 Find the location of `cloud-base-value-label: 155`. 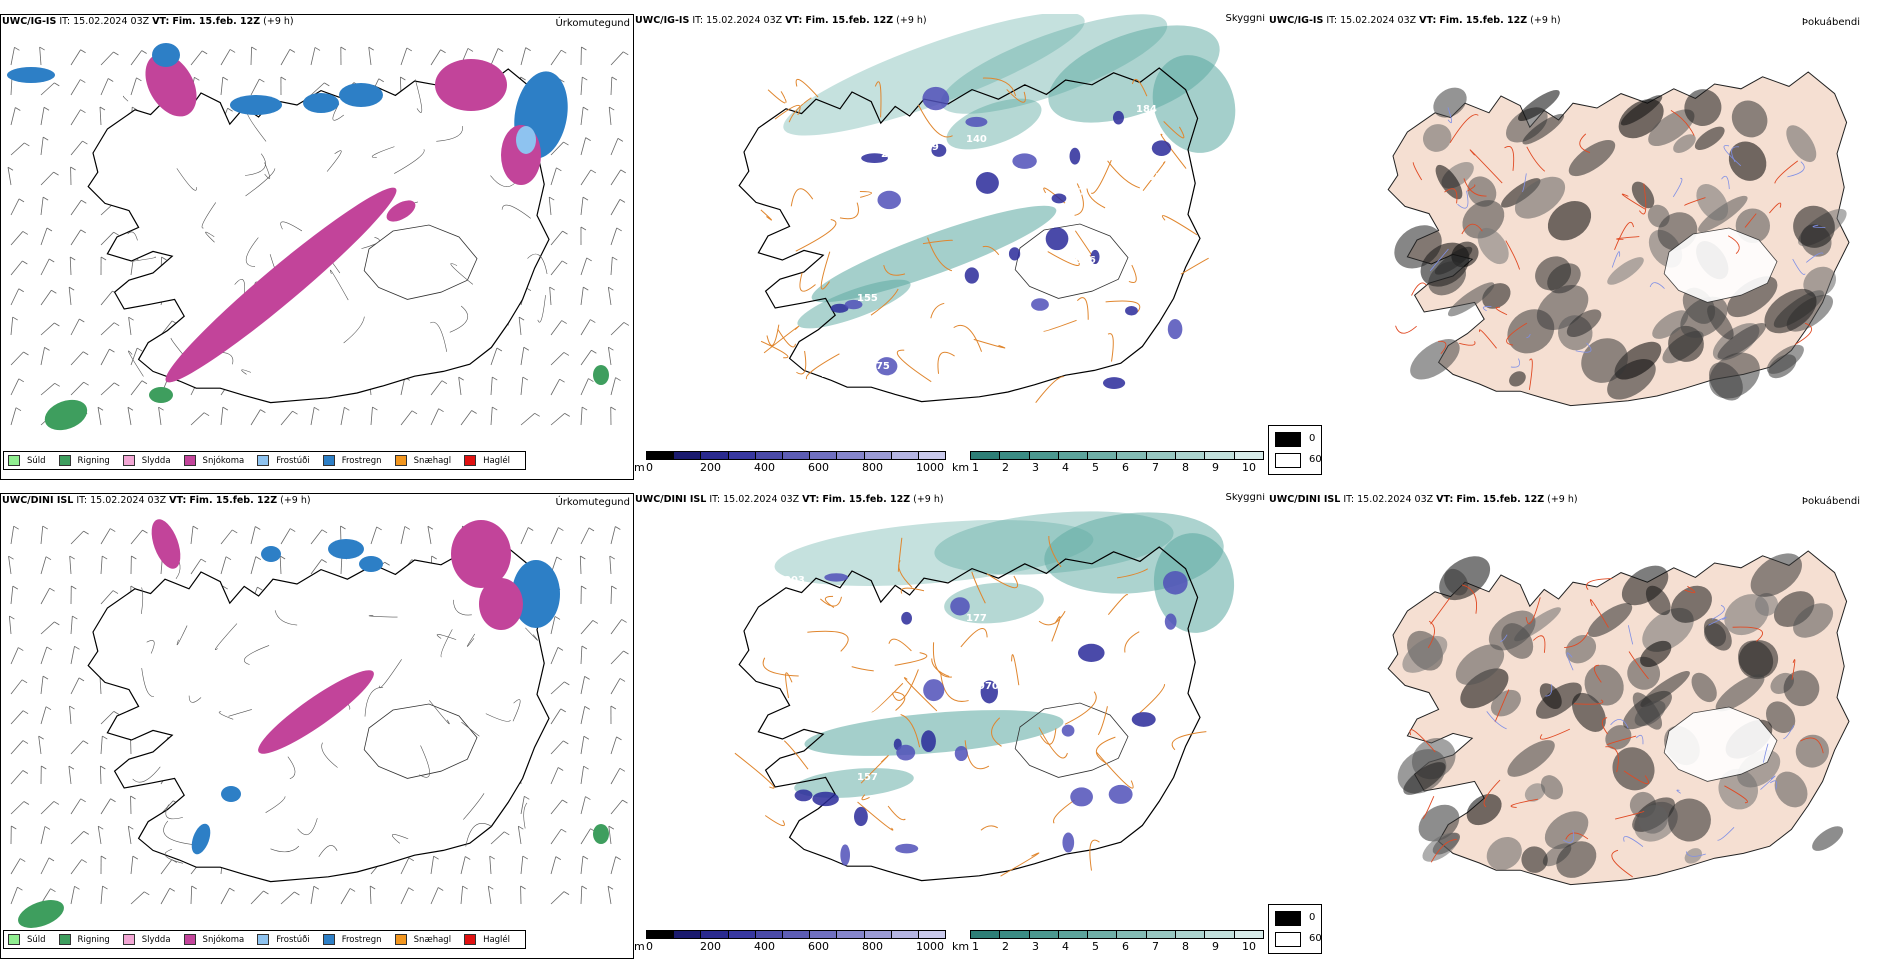

cloud-base-value-label: 155 is located at coordinates (867, 298).